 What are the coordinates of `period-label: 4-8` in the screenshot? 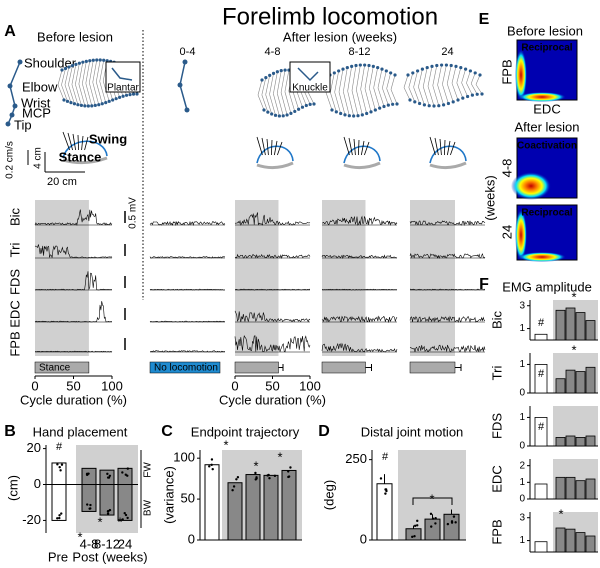 It's located at (506, 168).